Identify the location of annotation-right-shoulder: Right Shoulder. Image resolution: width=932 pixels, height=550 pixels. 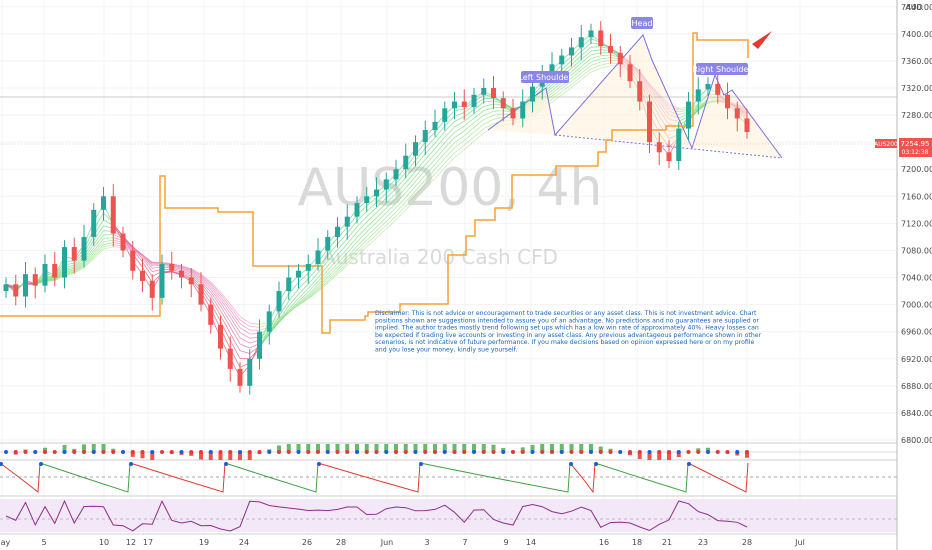
(722, 69).